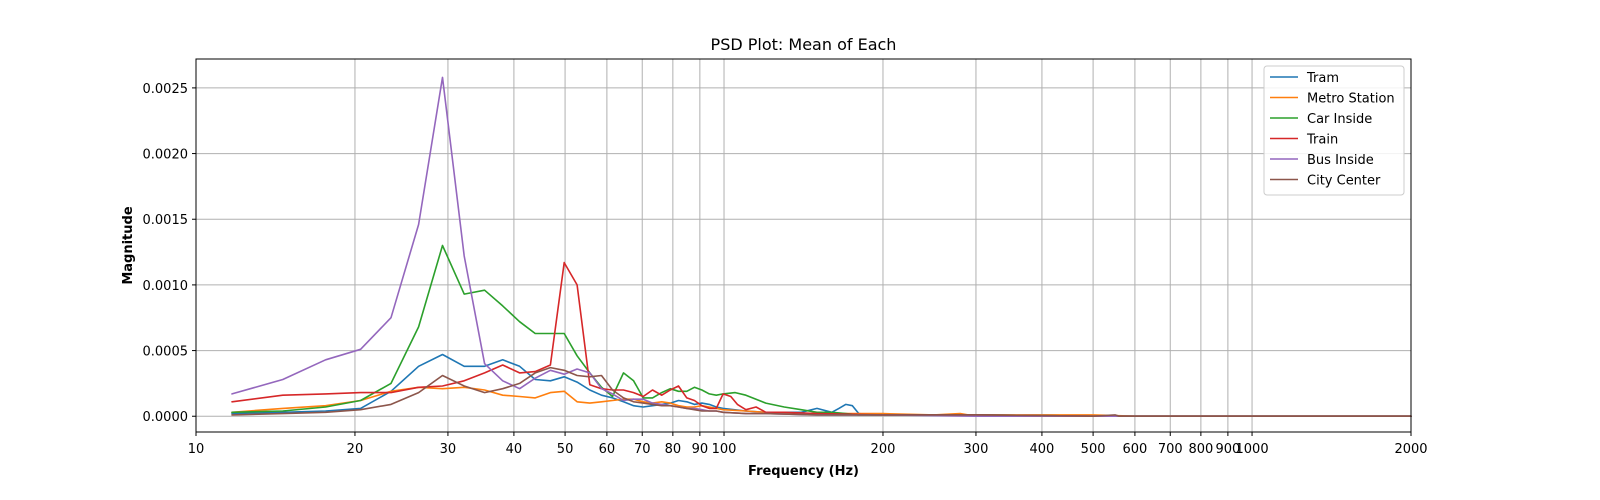 This screenshot has height=500, width=1600. Describe the element at coordinates (821, 392) in the screenshot. I see `series-line-city-center` at that location.